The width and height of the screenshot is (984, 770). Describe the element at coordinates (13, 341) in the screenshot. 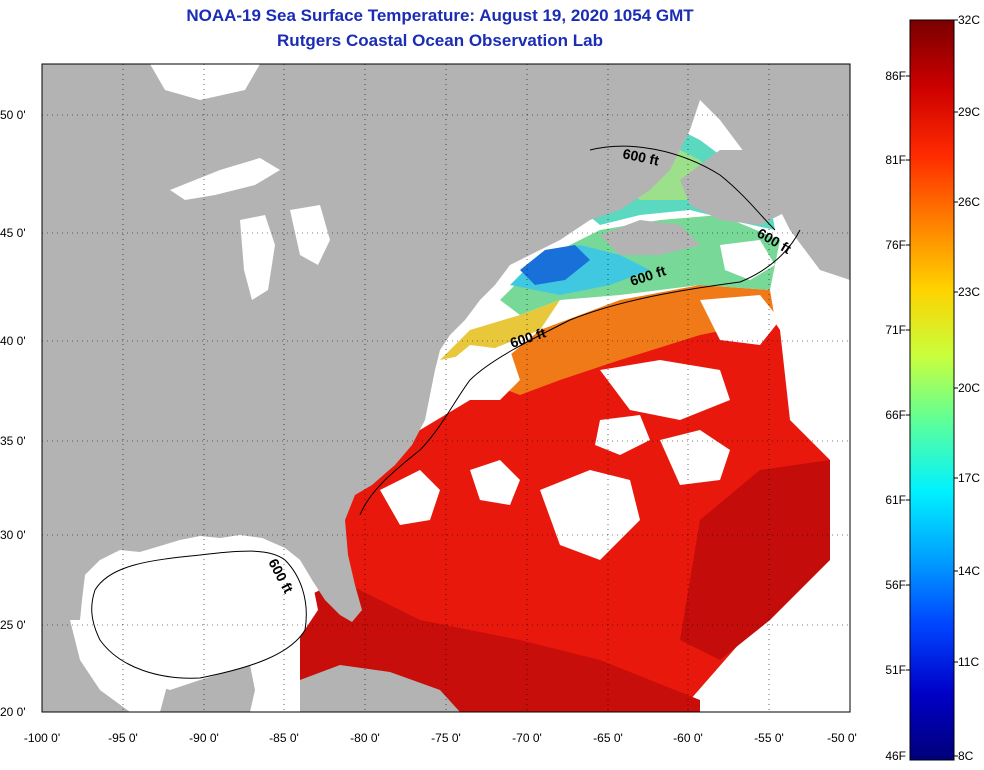

I see `lat-tick-label: 40 0'` at that location.